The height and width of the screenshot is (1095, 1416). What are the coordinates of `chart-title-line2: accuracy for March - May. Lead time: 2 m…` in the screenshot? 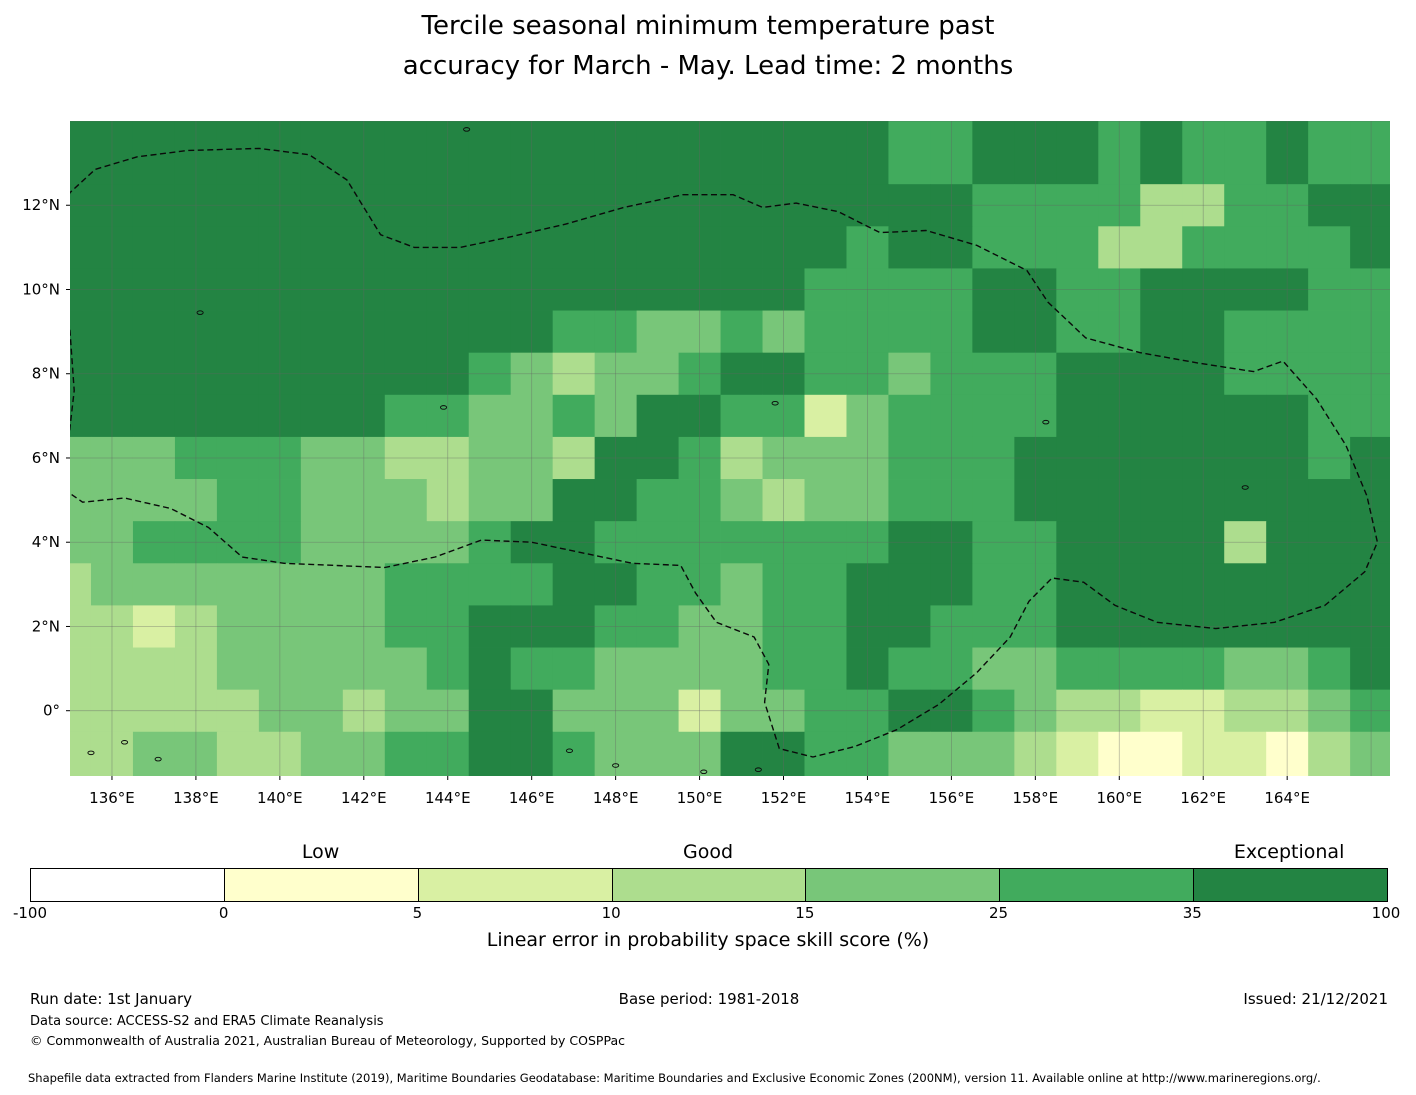 It's located at (708, 66).